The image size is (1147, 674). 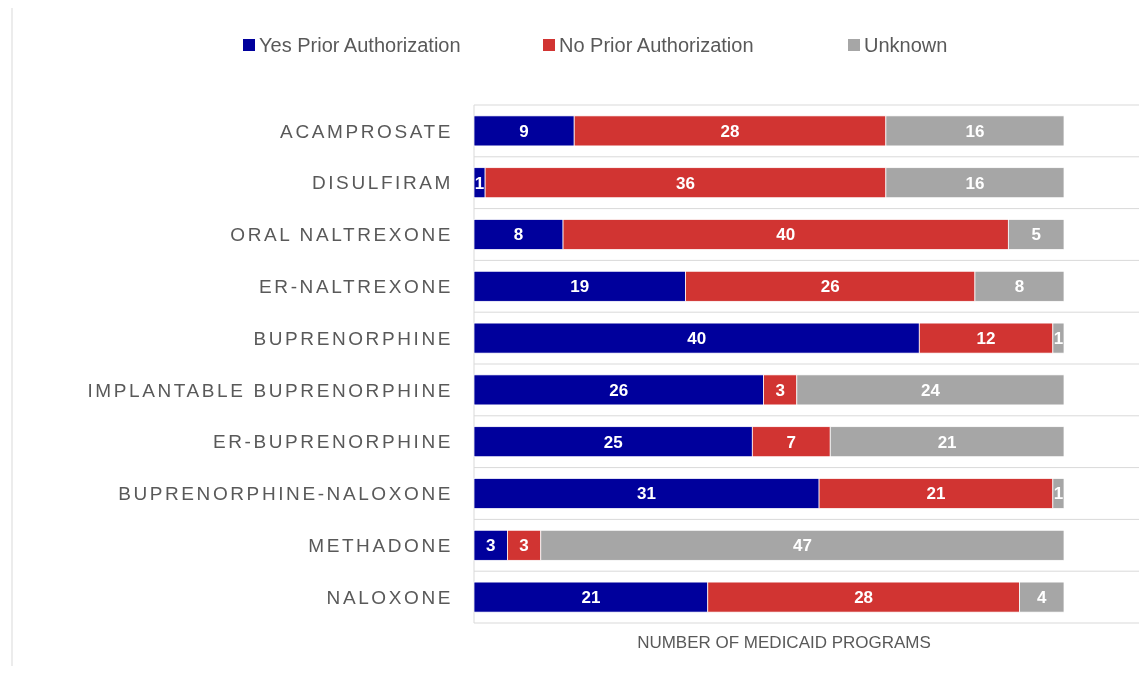 What do you see at coordinates (930, 390) in the screenshot?
I see `data-label: 24` at bounding box center [930, 390].